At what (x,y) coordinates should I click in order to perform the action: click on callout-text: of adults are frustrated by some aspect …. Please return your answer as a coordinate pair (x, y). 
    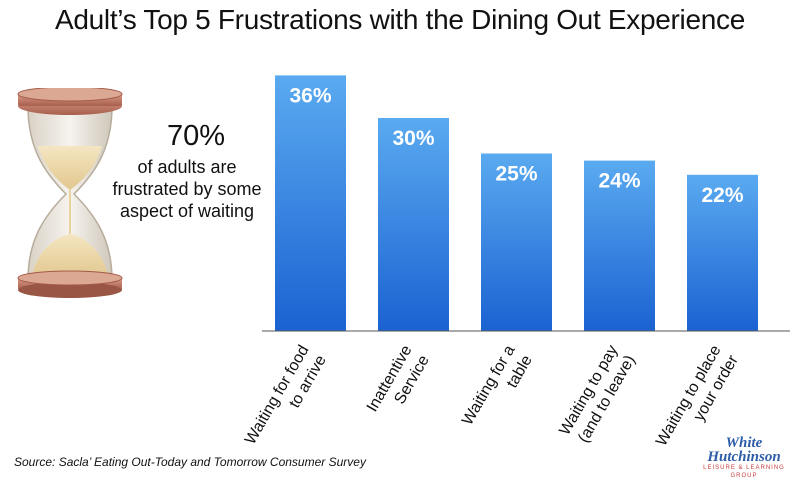
    Looking at the image, I should click on (187, 189).